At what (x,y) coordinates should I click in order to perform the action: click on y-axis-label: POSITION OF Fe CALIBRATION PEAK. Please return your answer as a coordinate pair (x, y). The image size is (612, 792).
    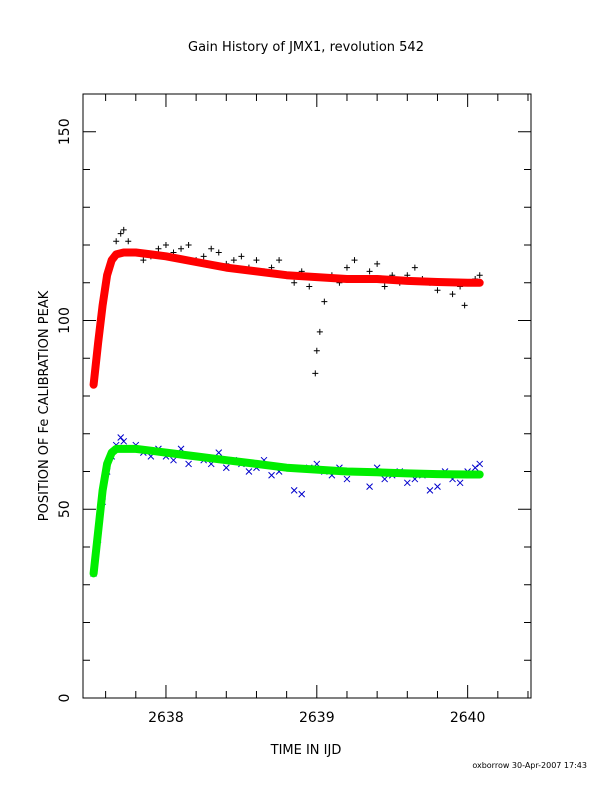
    Looking at the image, I should click on (44, 405).